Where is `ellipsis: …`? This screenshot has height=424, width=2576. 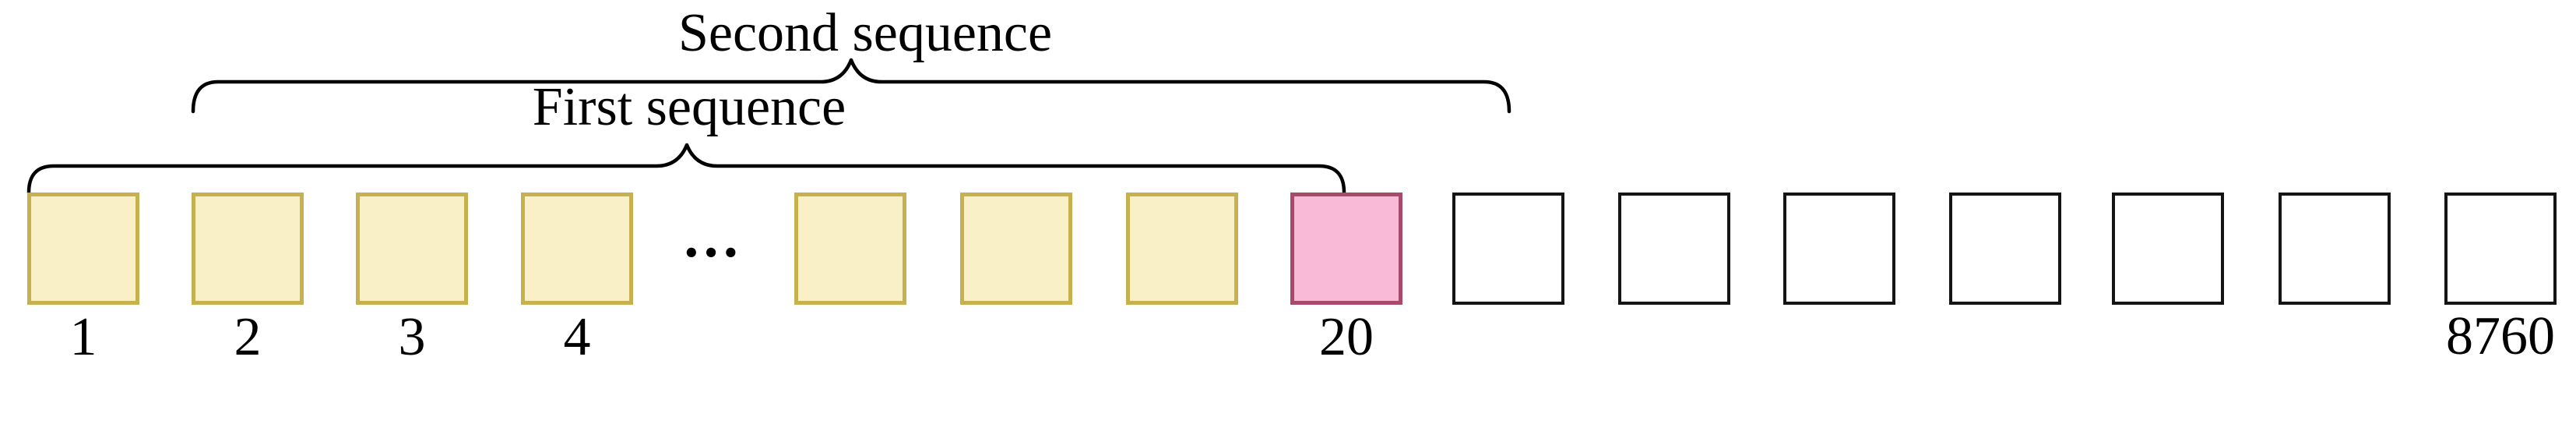
ellipsis: … is located at coordinates (712, 237).